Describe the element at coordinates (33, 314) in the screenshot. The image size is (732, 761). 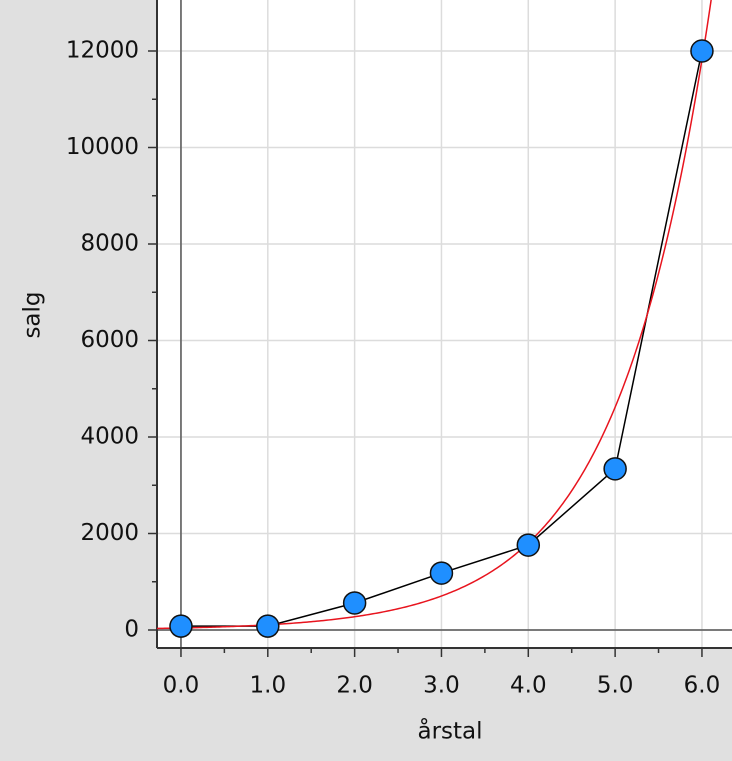
I see `y-axis-label: salg` at that location.